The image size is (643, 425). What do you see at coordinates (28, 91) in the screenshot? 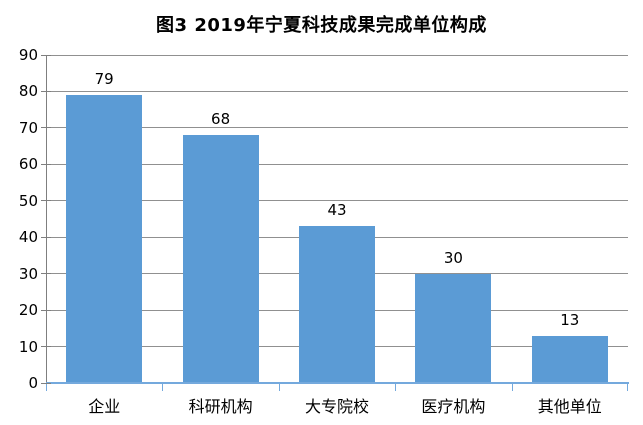
I see `y-axis-tick-label: 80` at bounding box center [28, 91].